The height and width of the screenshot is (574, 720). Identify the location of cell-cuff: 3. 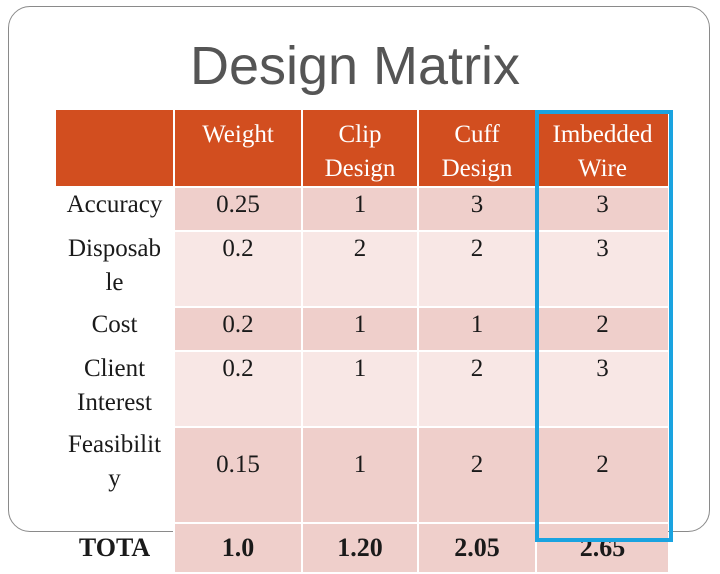
(476, 209).